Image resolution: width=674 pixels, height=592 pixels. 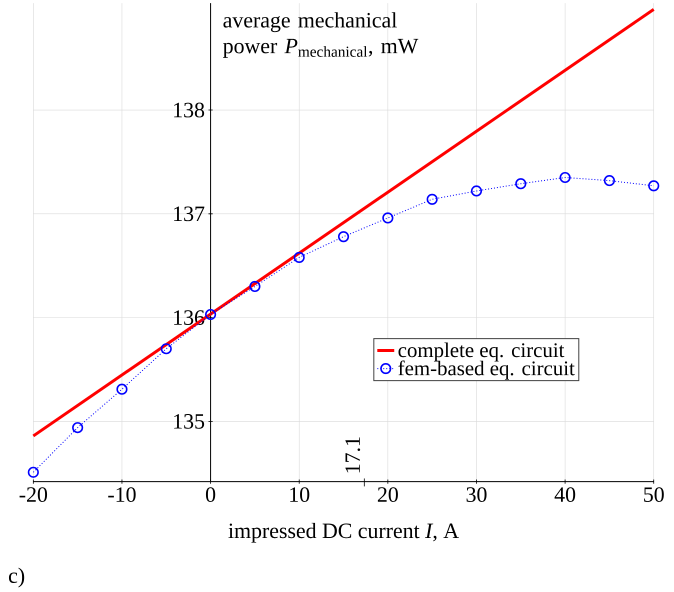 I want to click on text: c), so click(x=16, y=578).